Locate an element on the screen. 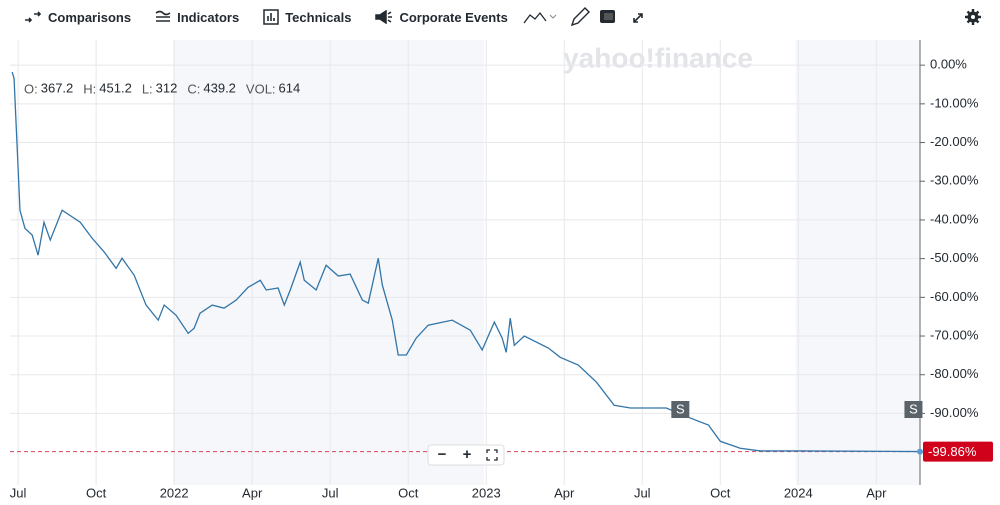  zoom-reset is located at coordinates (492, 455).